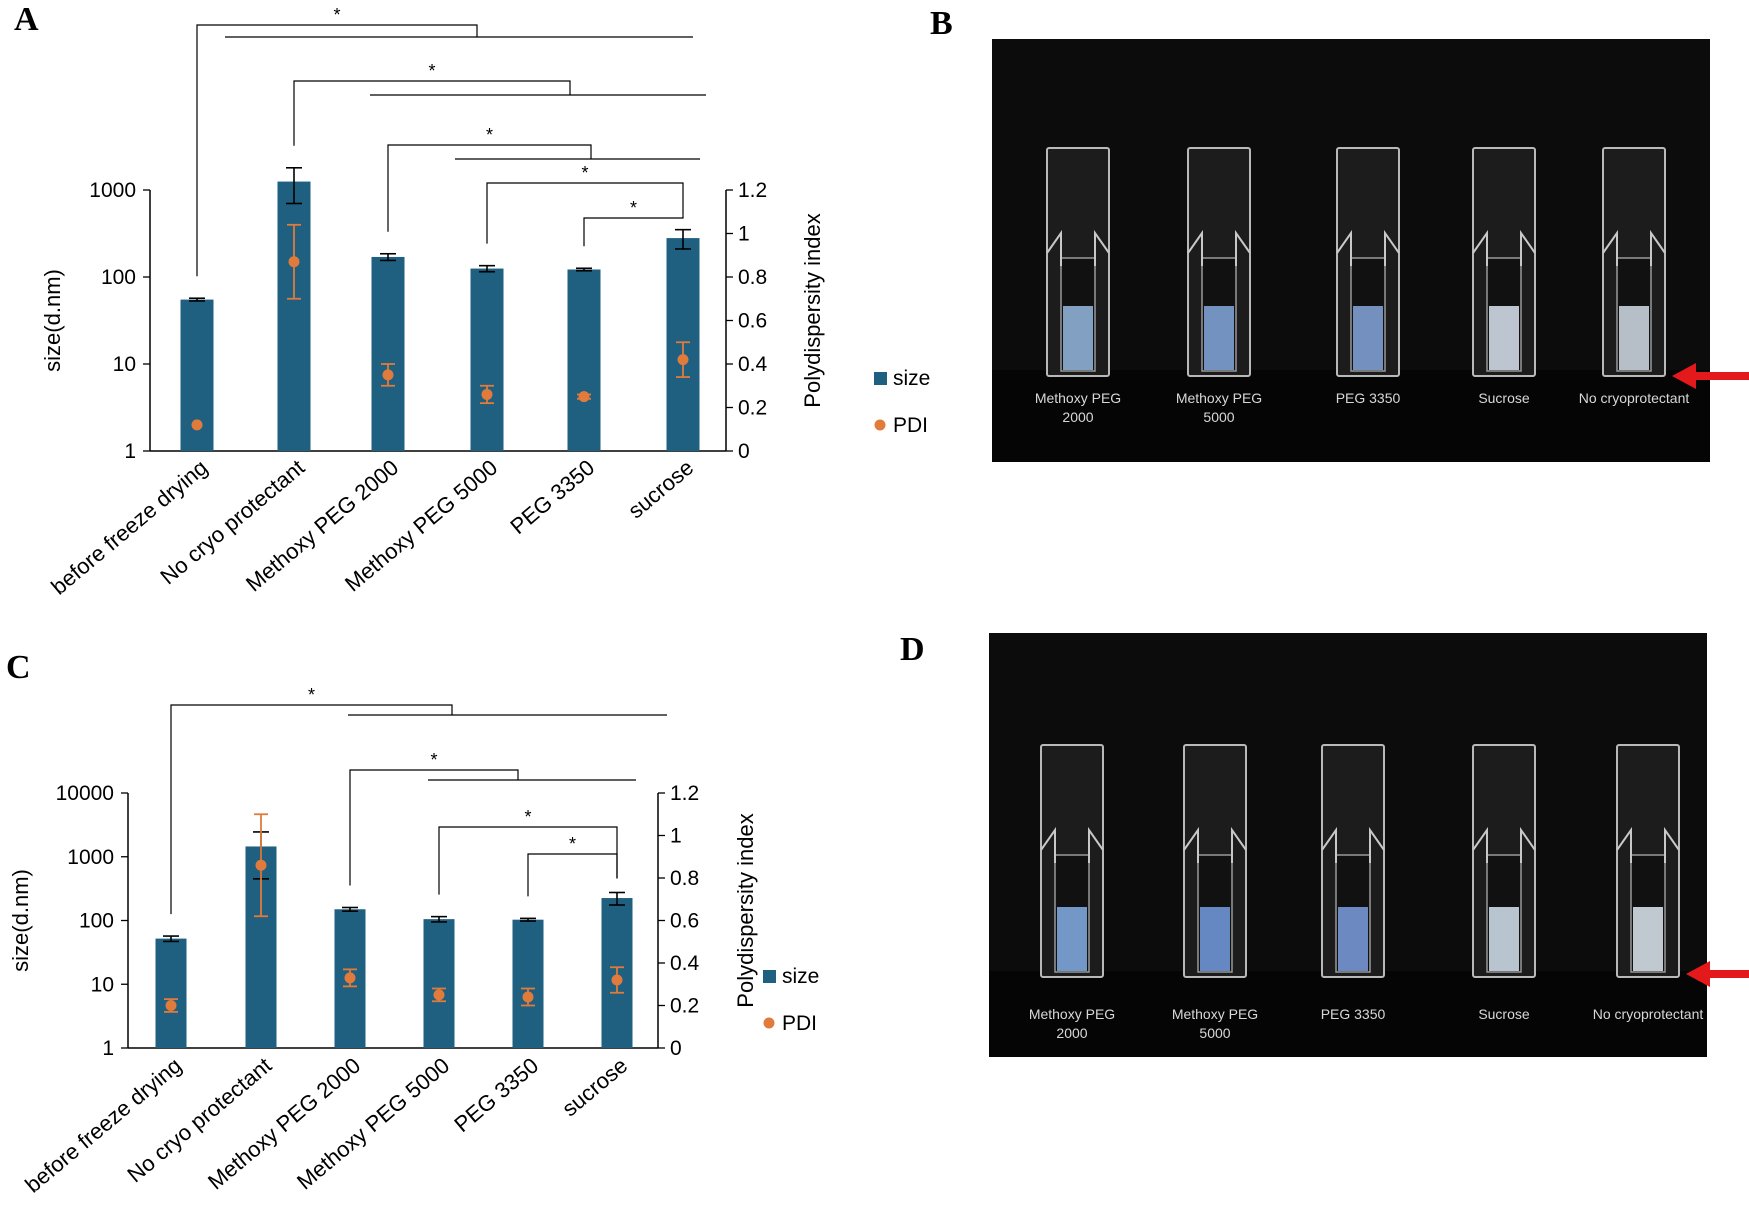 The width and height of the screenshot is (1749, 1230). I want to click on legend-pdi-swatch, so click(769, 1023).